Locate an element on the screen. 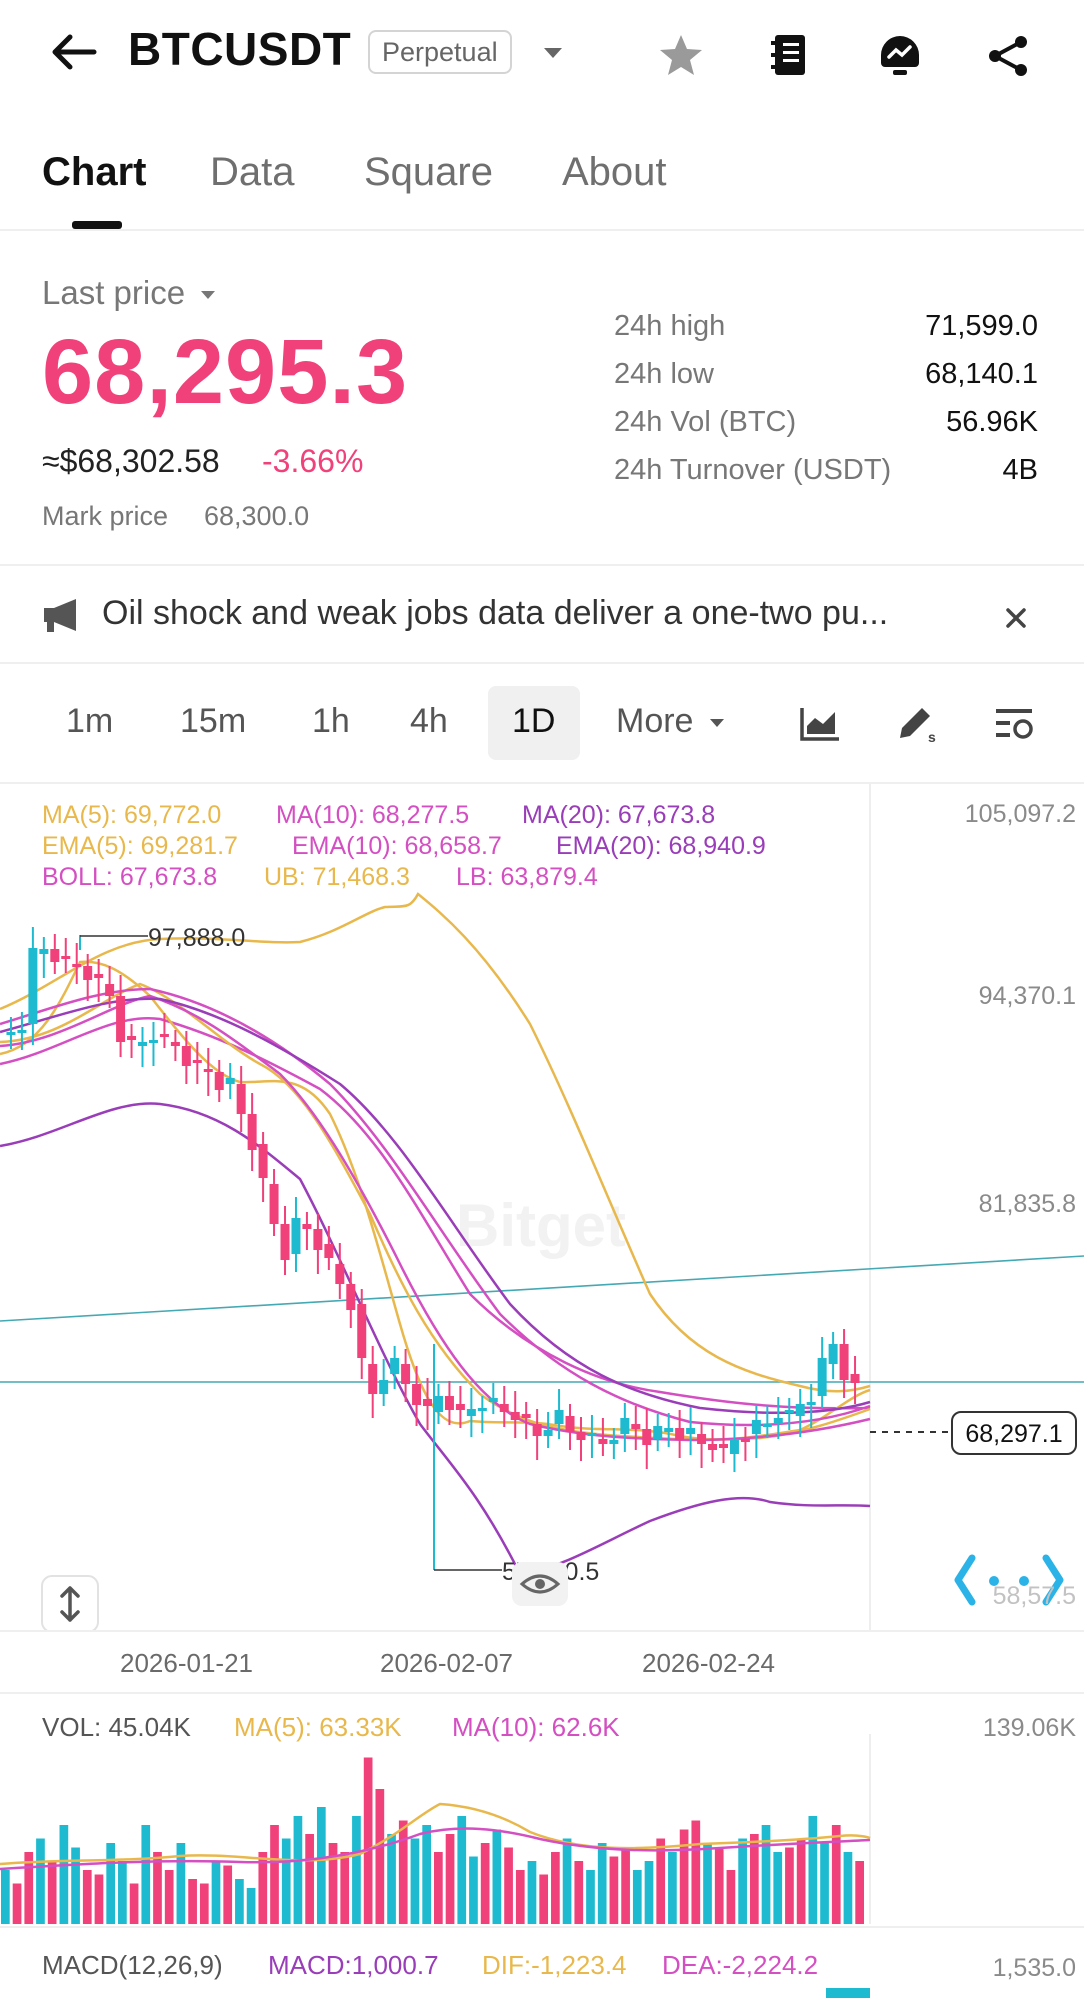 The image size is (1084, 2000). macd-dif: DIF:-1,223.4 is located at coordinates (554, 1965).